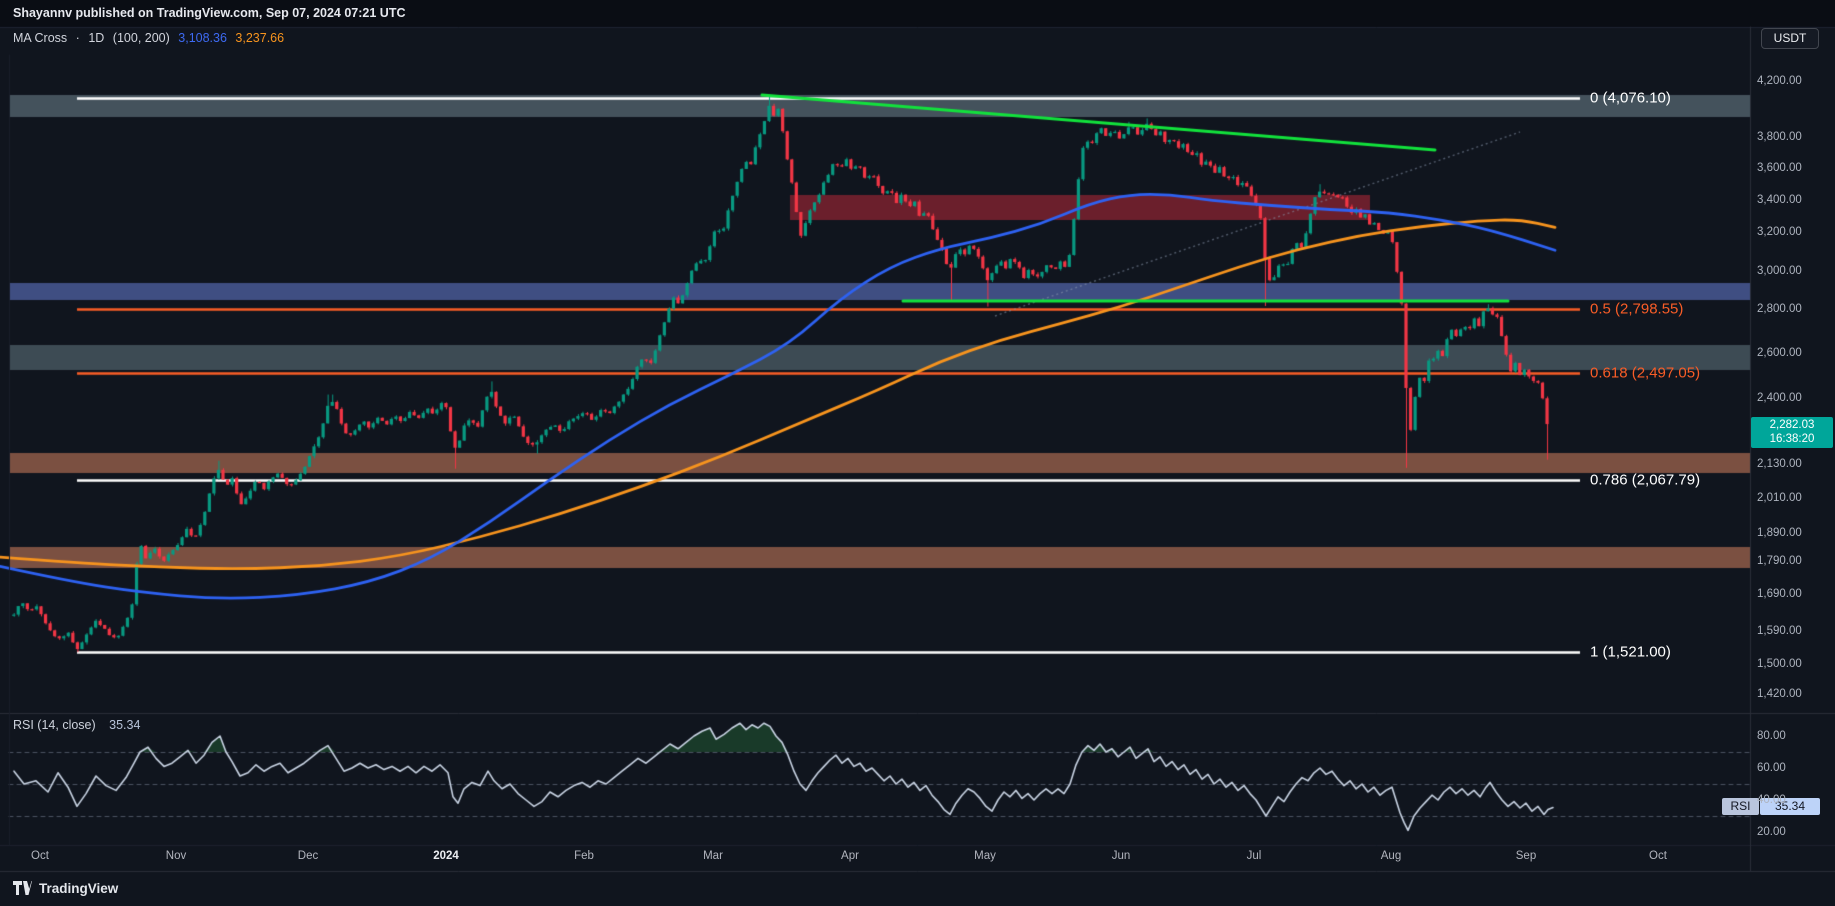 This screenshot has height=906, width=1835. Describe the element at coordinates (1779, 561) in the screenshot. I see `price-tick-label: 1,790.00` at that location.